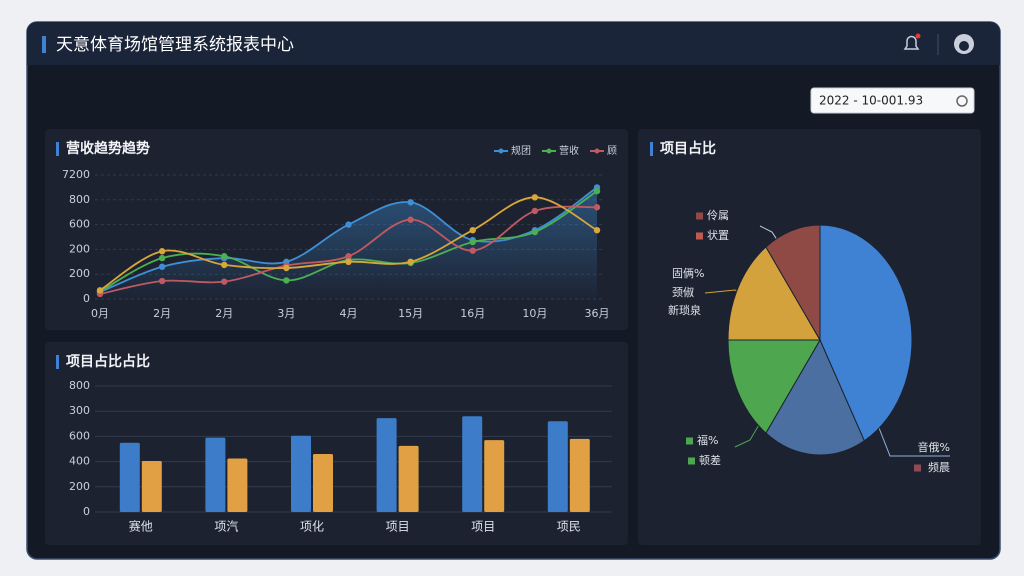  Describe the element at coordinates (684, 310) in the screenshot. I see `pie-label: 新琐泉` at that location.